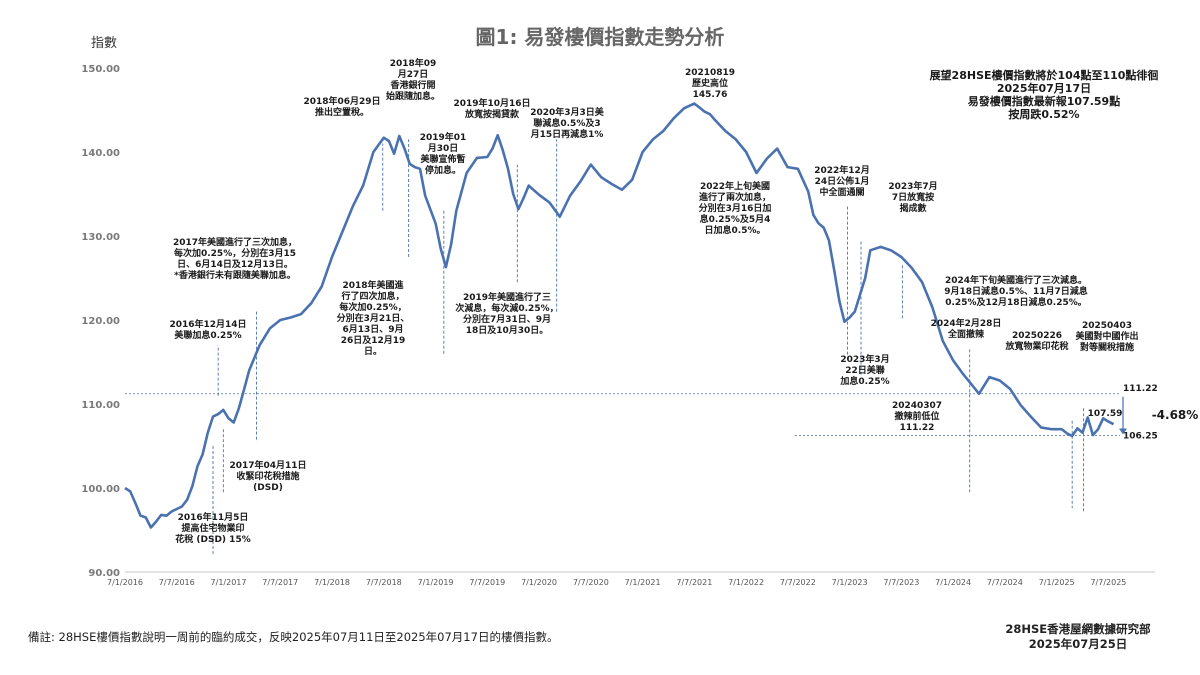 Image resolution: width=1200 pixels, height=675 pixels. I want to click on y-tick-label: 120.00, so click(100, 321).